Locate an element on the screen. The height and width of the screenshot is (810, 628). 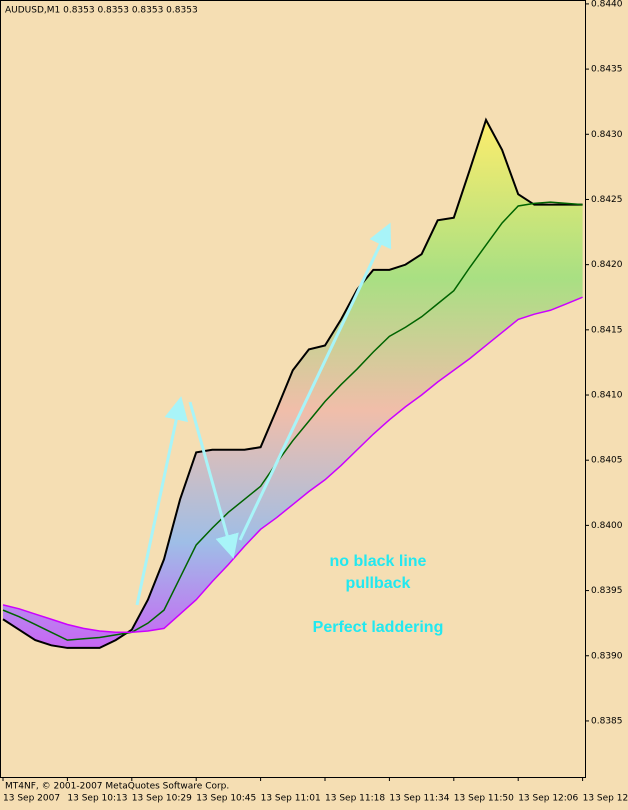
y-tick-label: 0.8440 is located at coordinates (607, 4).